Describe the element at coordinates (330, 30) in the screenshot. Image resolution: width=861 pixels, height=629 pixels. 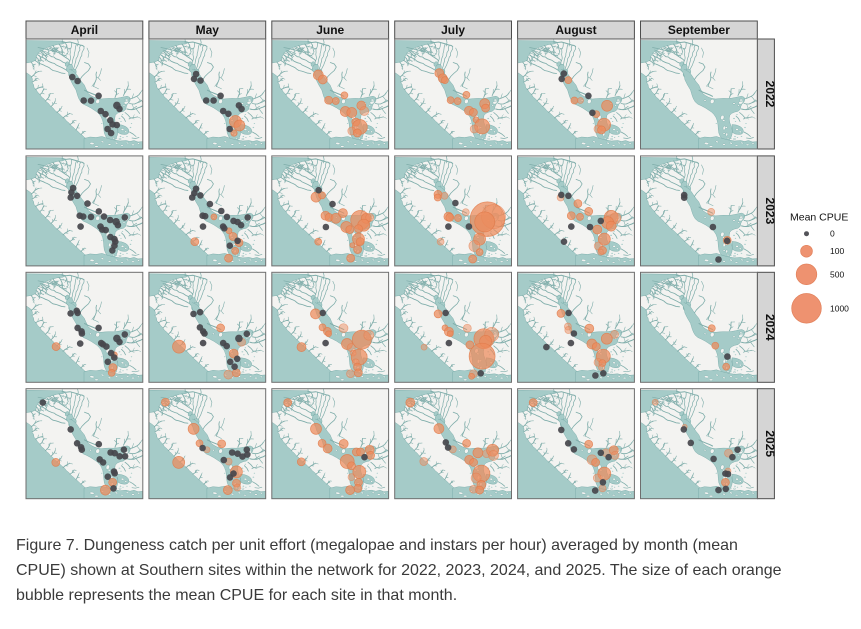
I see `svg-text: June` at that location.